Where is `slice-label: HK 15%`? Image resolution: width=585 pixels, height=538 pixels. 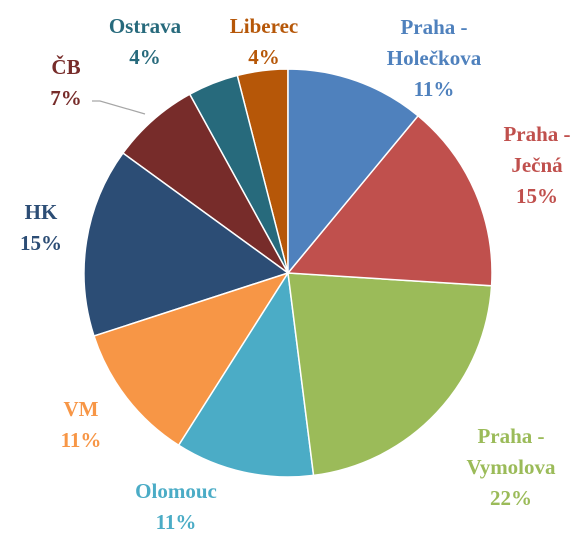
slice-label: HK 15% is located at coordinates (41, 228).